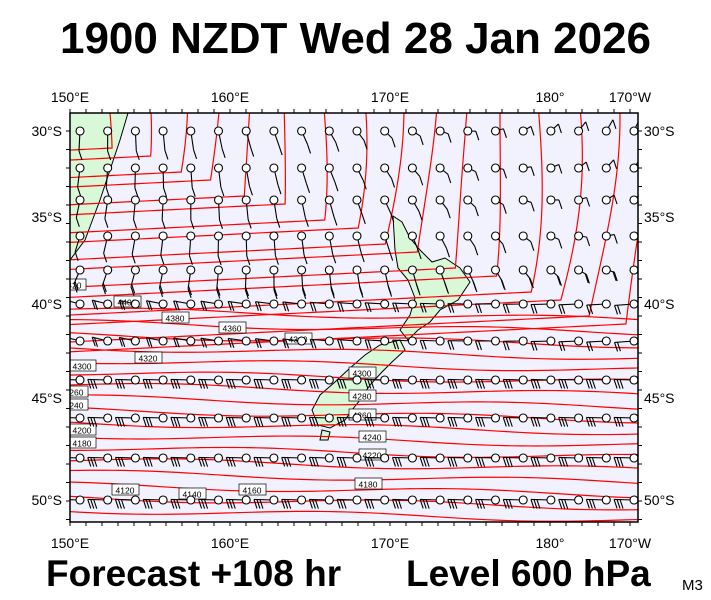  Describe the element at coordinates (355, 38) in the screenshot. I see `map-title: 1900 NZDT Wed 28 Jan 2026` at that location.